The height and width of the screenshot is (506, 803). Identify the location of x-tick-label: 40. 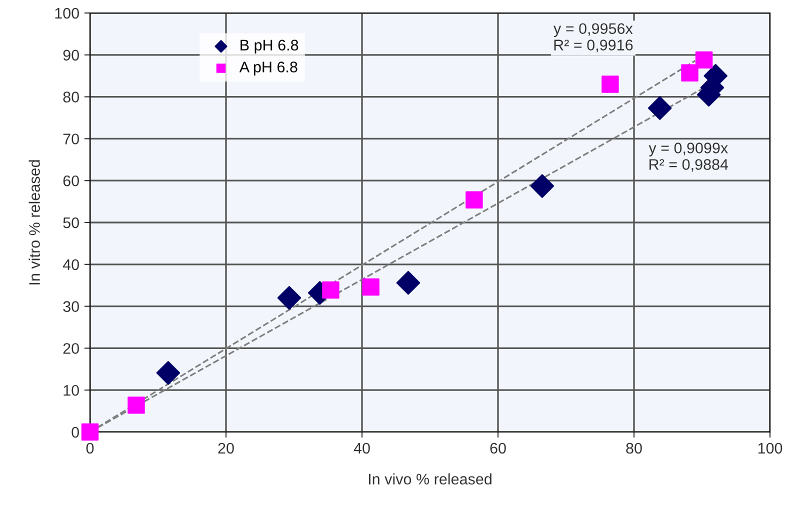
(362, 448).